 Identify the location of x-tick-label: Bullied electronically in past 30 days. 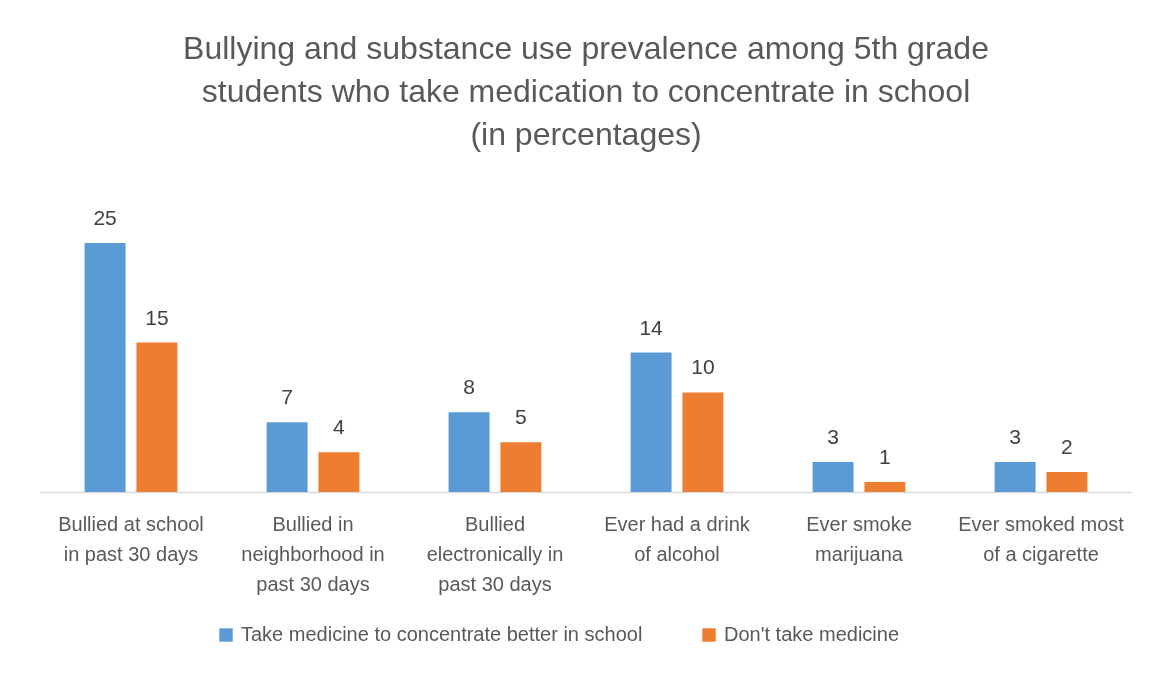
(495, 553).